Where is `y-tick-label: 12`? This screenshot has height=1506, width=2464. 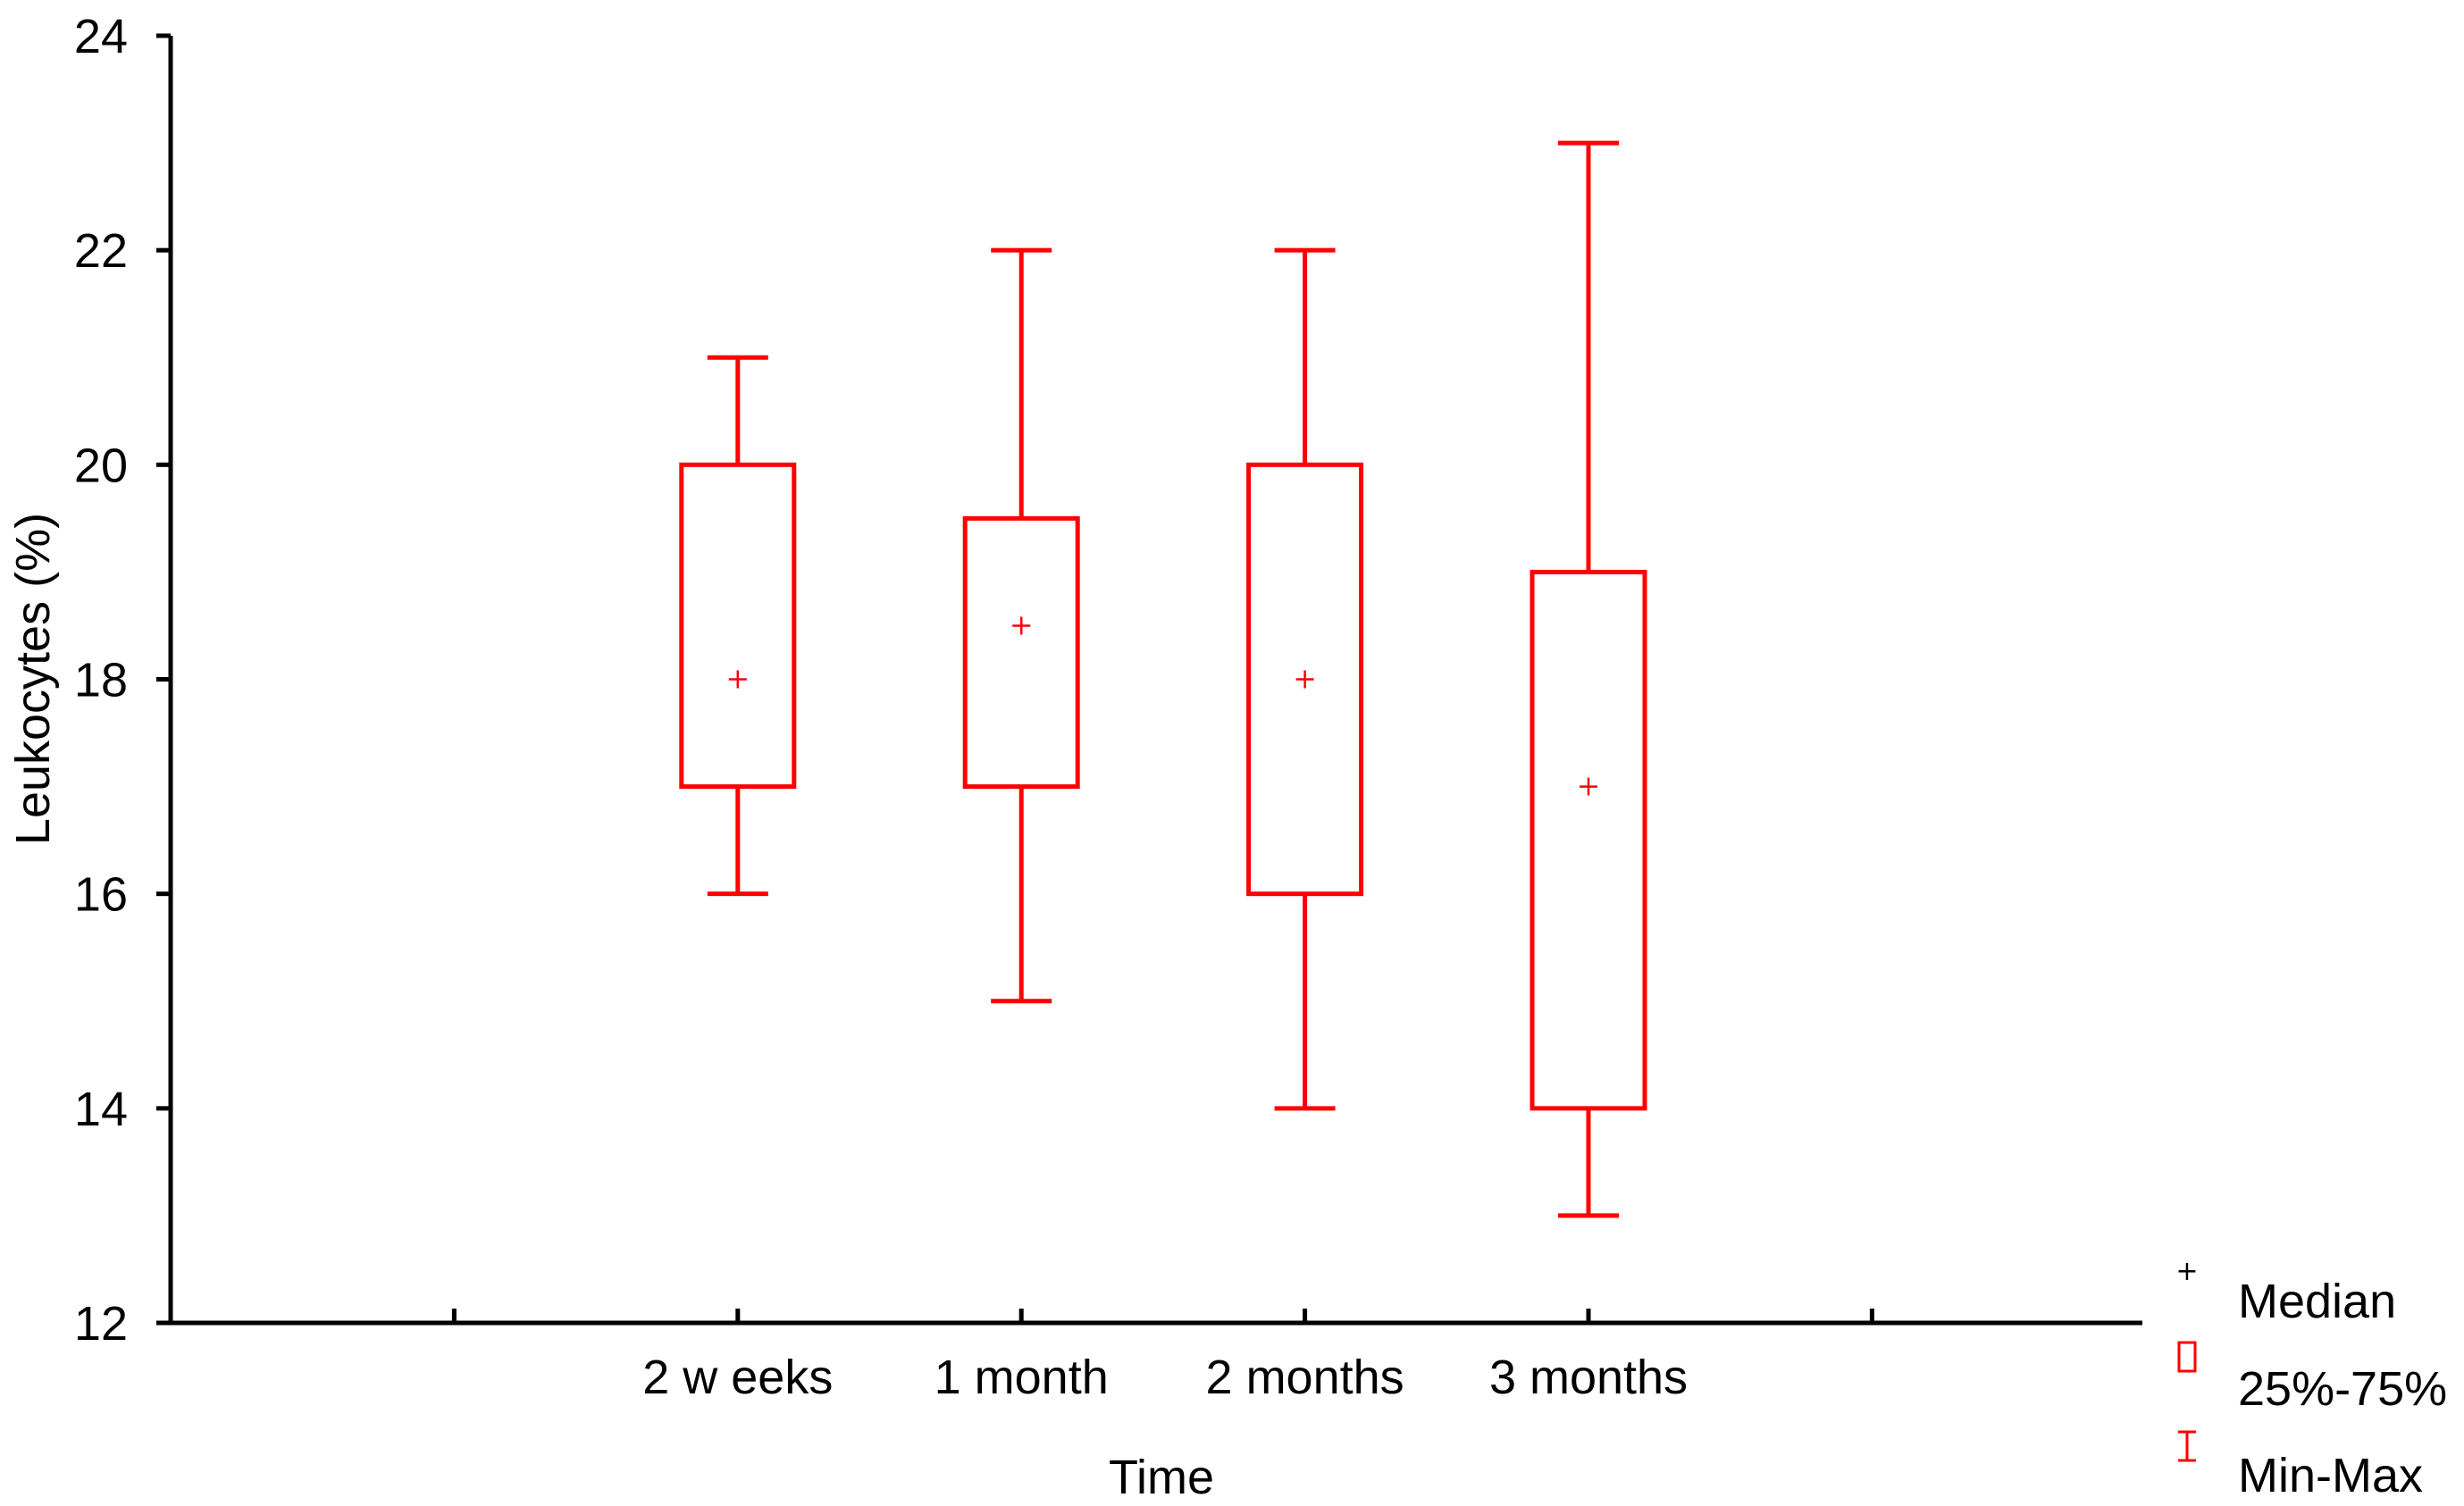
y-tick-label: 12 is located at coordinates (101, 1324).